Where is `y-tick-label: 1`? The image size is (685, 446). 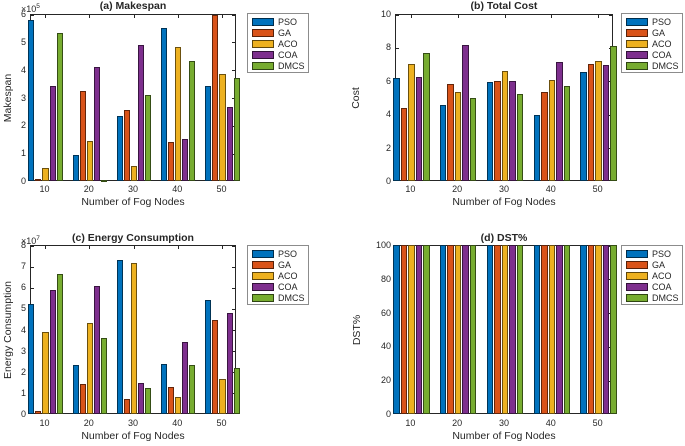
y-tick-label: 1 is located at coordinates (23, 392).